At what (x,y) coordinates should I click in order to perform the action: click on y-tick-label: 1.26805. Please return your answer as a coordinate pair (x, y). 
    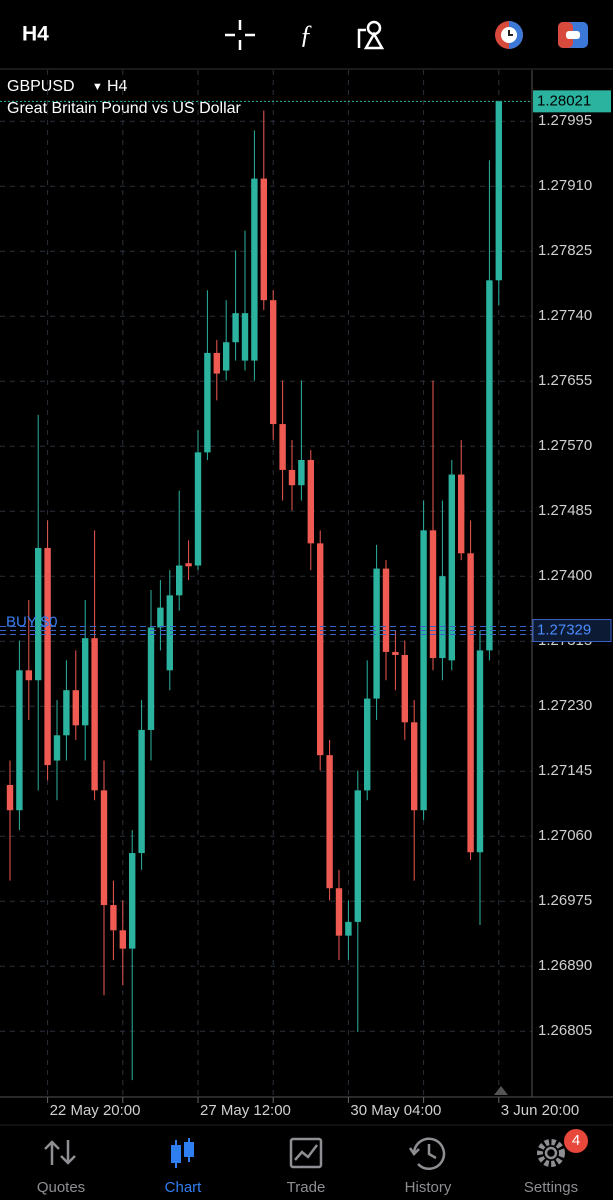
    Looking at the image, I should click on (565, 1030).